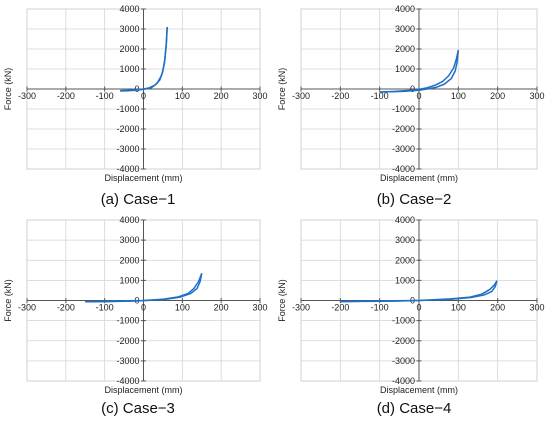 This screenshot has width=550, height=421. Describe the element at coordinates (412, 89) in the screenshot. I see `y-tick-label: 0` at that location.